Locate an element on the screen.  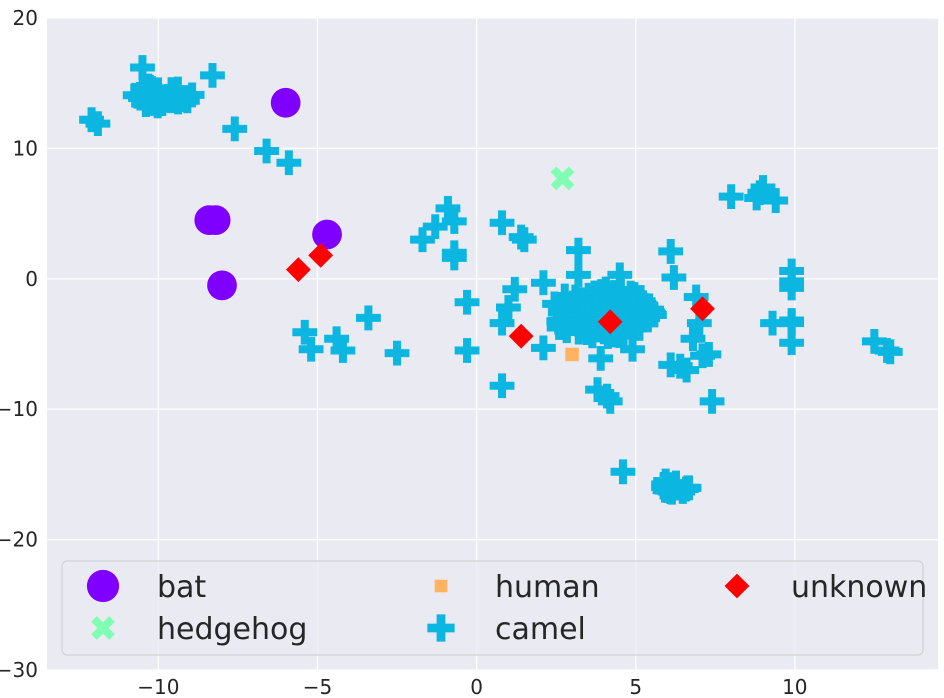
legend-label-bat: bat is located at coordinates (181, 587).